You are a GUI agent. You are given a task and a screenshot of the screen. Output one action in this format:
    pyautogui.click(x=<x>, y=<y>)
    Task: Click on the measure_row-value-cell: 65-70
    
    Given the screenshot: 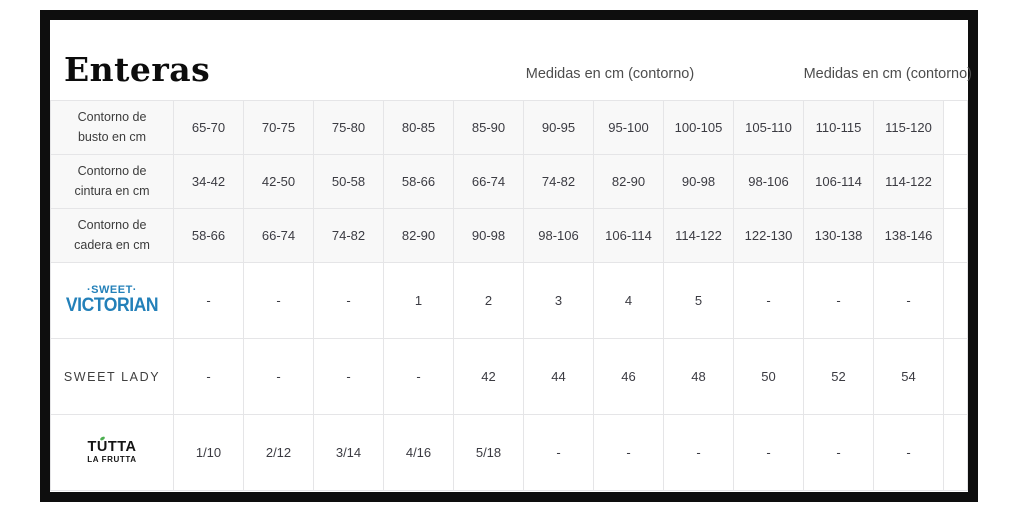 What is the action you would take?
    pyautogui.click(x=208, y=127)
    